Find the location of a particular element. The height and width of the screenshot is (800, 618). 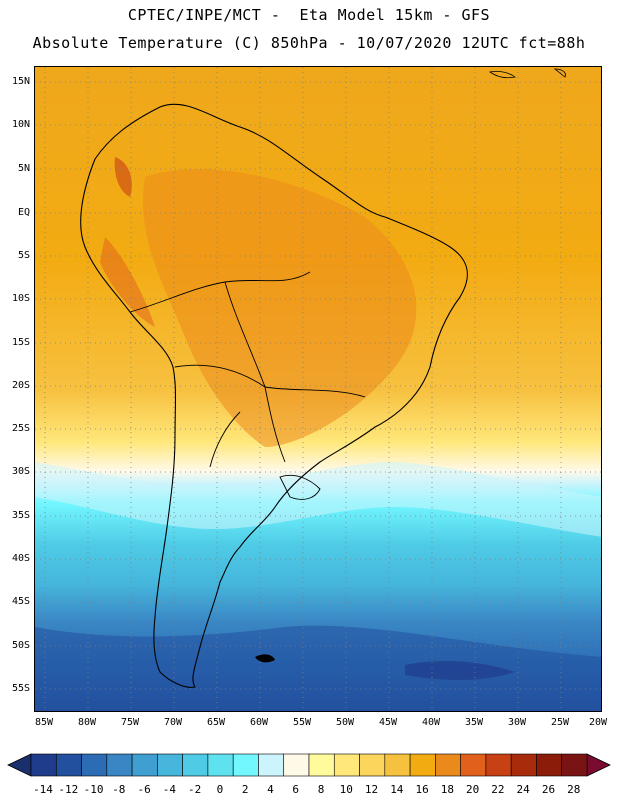

caribbean-islands is located at coordinates (527, 73).